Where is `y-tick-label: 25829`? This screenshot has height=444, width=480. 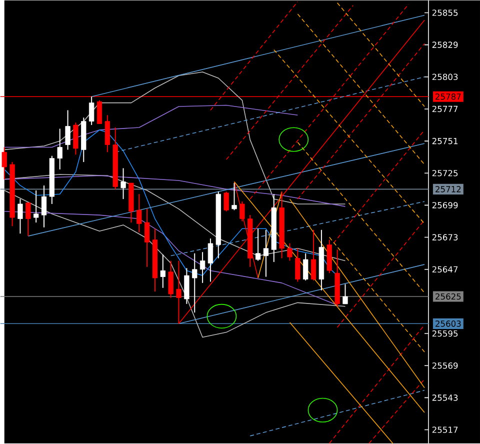
y-tick-label: 25829 is located at coordinates (445, 45).